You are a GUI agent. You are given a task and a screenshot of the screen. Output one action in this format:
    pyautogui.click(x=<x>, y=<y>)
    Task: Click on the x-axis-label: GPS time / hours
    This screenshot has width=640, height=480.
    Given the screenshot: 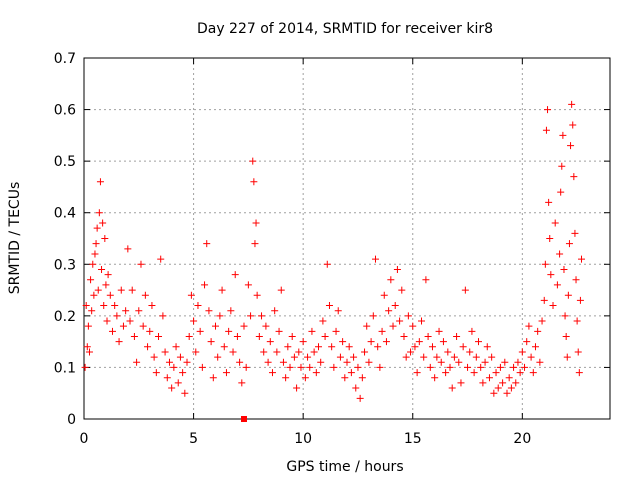 What is the action you would take?
    pyautogui.click(x=344, y=467)
    